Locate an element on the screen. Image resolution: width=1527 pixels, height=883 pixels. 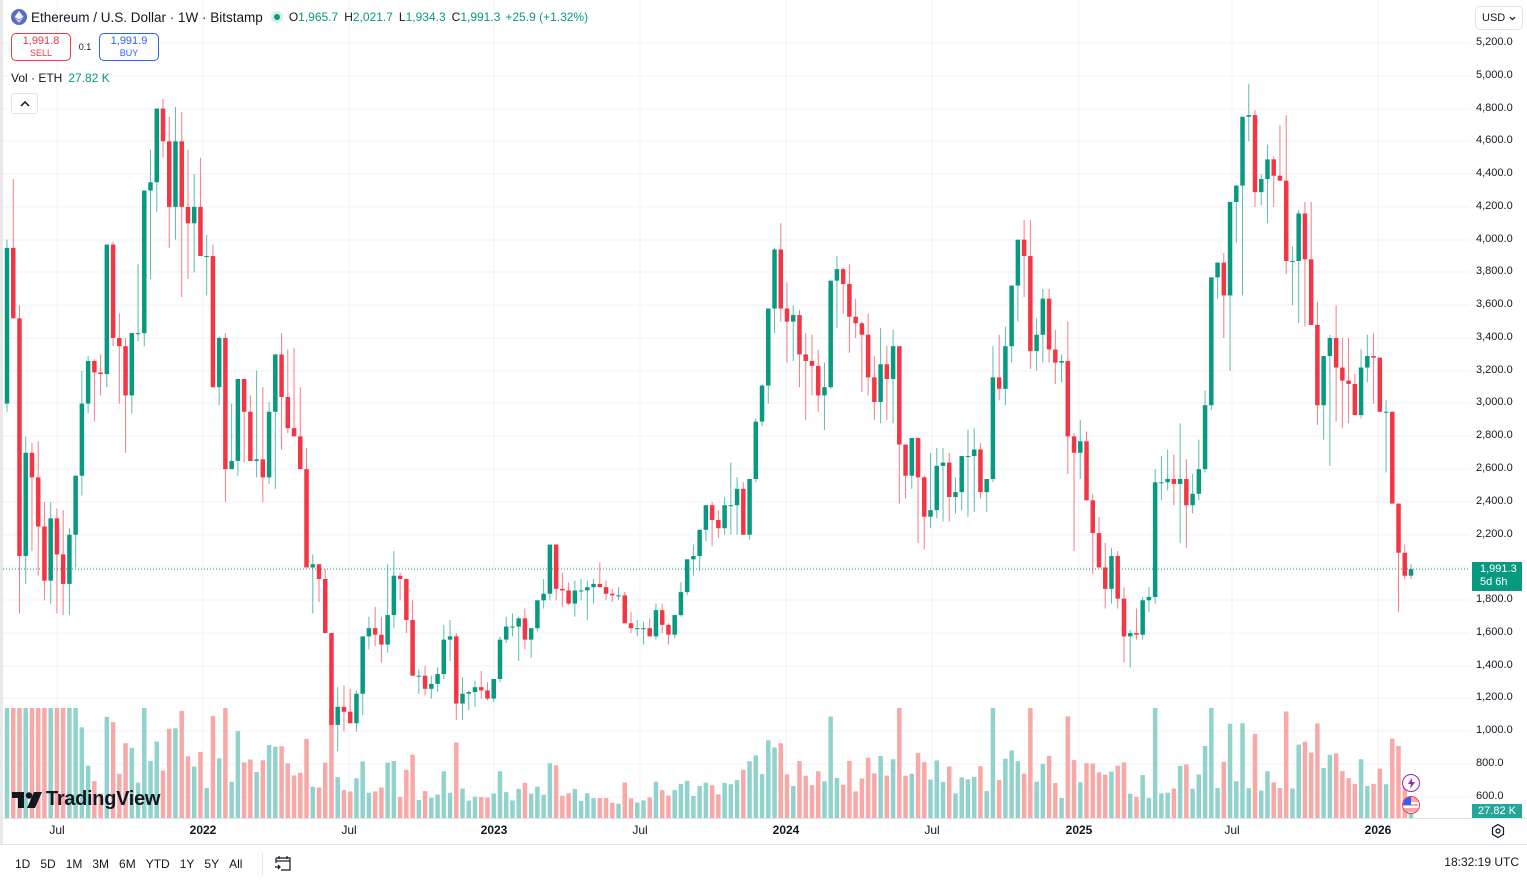
price-axis-label: 1,600.0 is located at coordinates (1494, 632).